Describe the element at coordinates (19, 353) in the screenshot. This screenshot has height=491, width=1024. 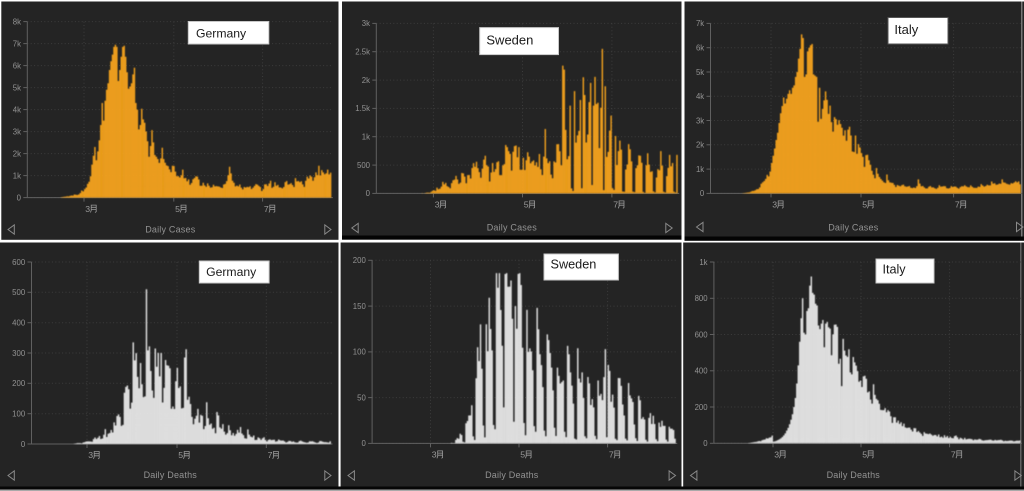
I see `svg-text: 300` at that location.